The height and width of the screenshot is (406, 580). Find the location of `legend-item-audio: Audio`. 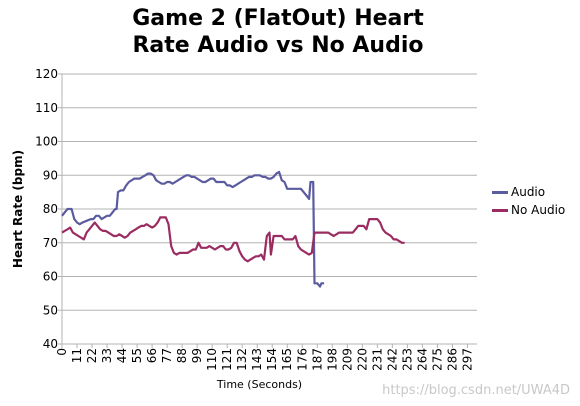

legend-item-audio: Audio is located at coordinates (518, 192).